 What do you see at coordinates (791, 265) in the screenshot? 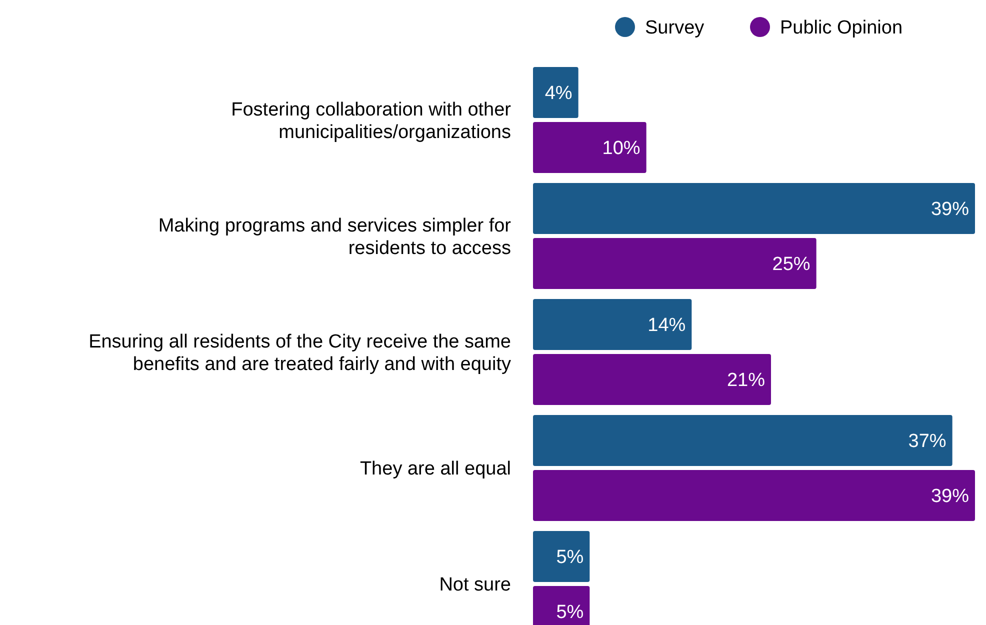
I see `data-label: 25%` at bounding box center [791, 265].